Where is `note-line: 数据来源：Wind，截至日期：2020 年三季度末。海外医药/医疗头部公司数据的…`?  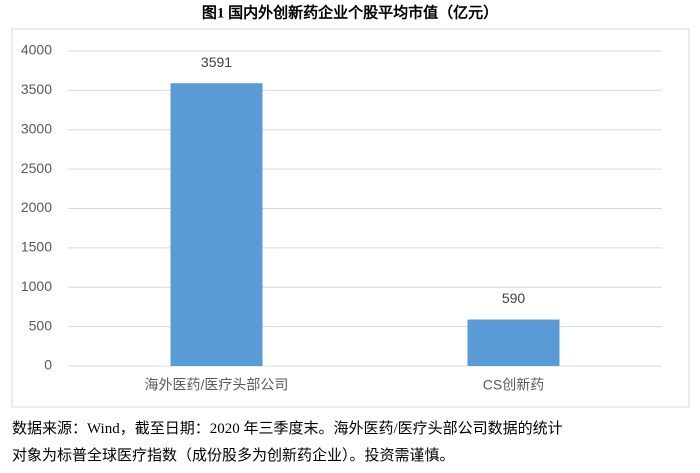 note-line: 数据来源：Wind，截至日期：2020 年三季度末。海外医药/医疗头部公司数据的… is located at coordinates (287, 429).